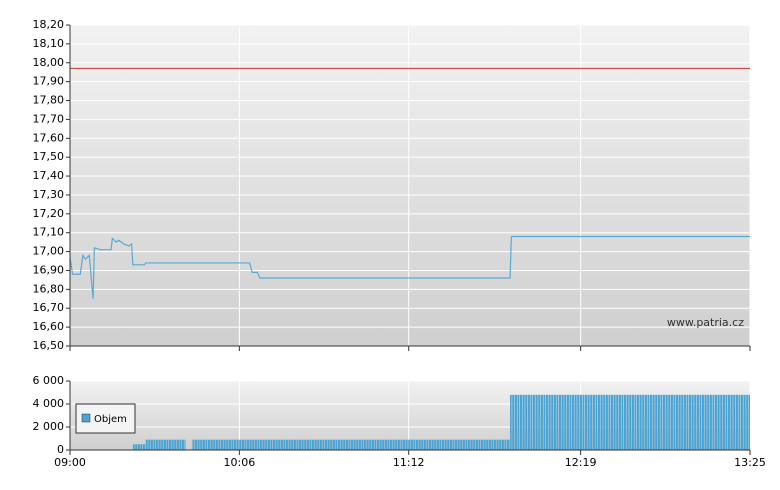 This screenshot has width=780, height=490. Describe the element at coordinates (49, 288) in the screenshot. I see `y-tick-label: 16,80` at that location.